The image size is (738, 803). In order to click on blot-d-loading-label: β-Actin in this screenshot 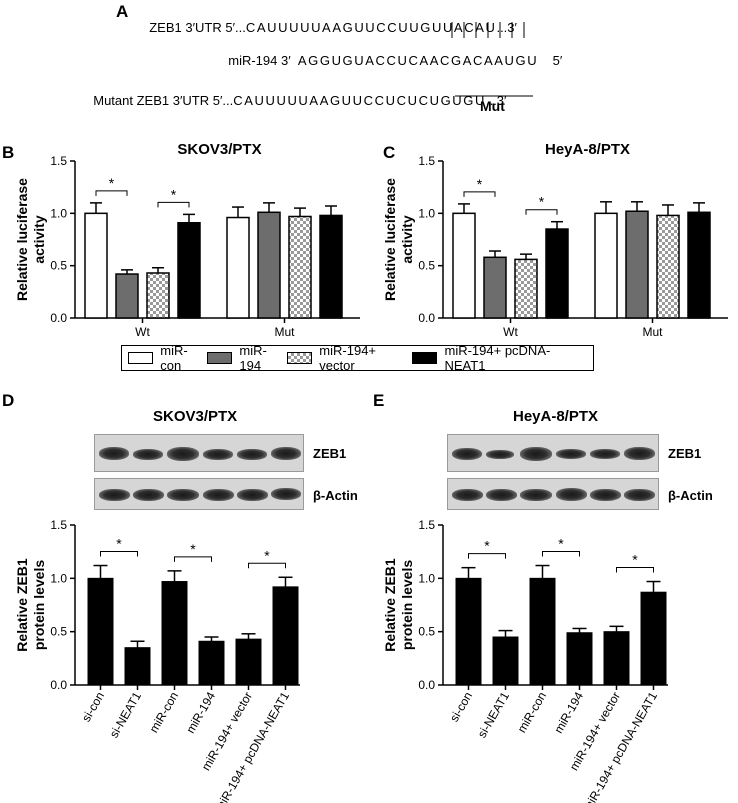, I will do `click(335, 495)`.